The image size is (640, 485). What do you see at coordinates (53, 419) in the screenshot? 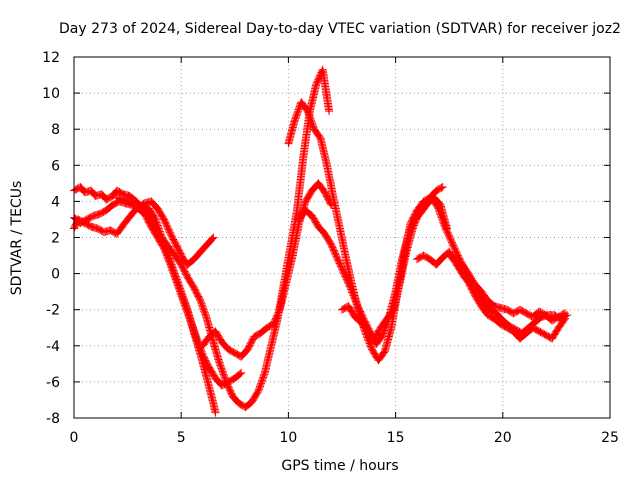
I see `y-tick-label: -8` at bounding box center [53, 419].